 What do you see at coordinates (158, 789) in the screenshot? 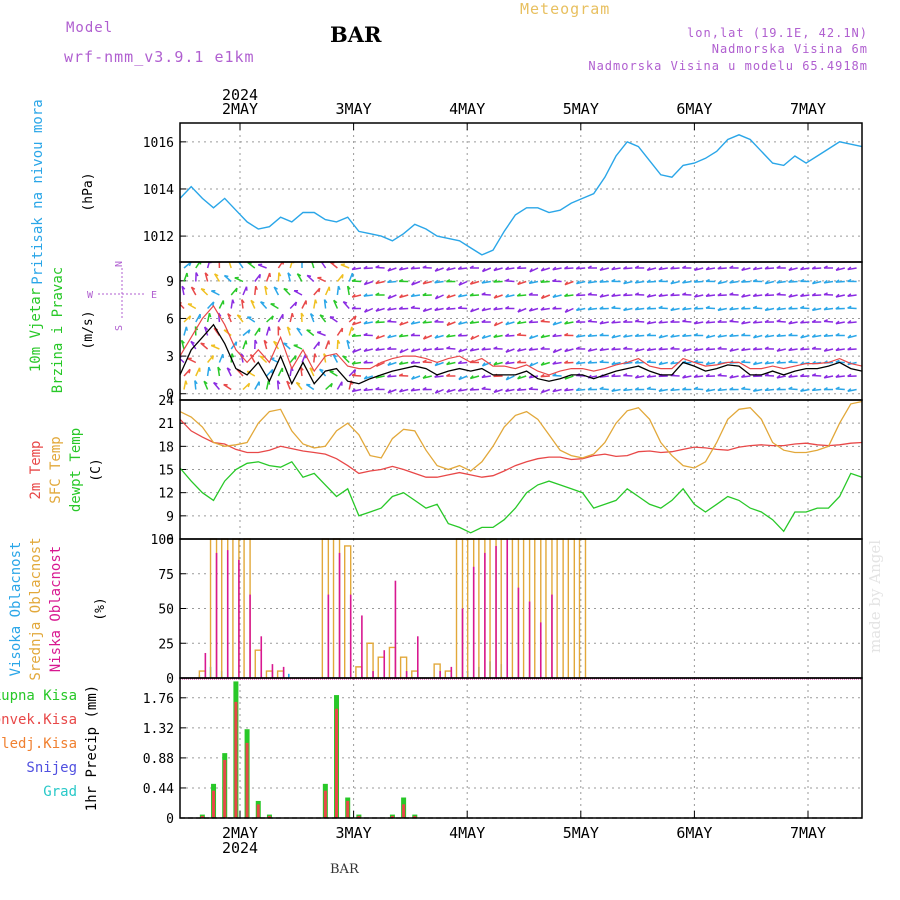
I see `y-tick-label: 0.44` at bounding box center [158, 789].